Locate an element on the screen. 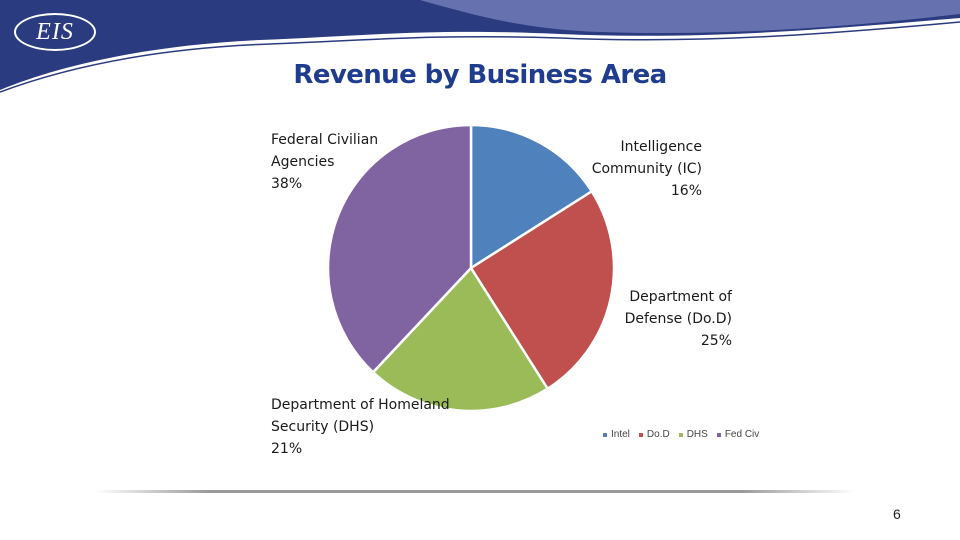 The height and width of the screenshot is (540, 960). label-name: Department of Homeland Security (DHS) is located at coordinates (360, 416).